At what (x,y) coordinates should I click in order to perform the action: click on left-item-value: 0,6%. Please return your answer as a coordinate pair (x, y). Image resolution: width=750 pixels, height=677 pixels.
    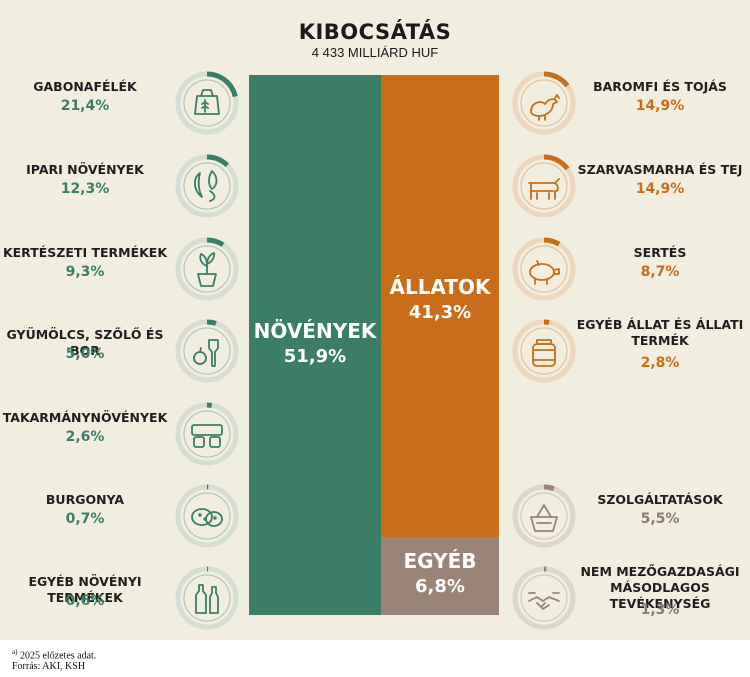
    Looking at the image, I should click on (85, 601).